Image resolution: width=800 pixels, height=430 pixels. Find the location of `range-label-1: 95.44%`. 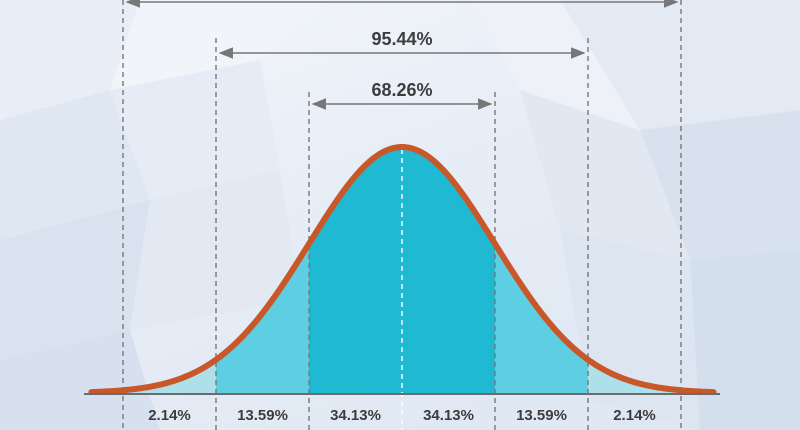

range-label-1: 95.44% is located at coordinates (401, 39).